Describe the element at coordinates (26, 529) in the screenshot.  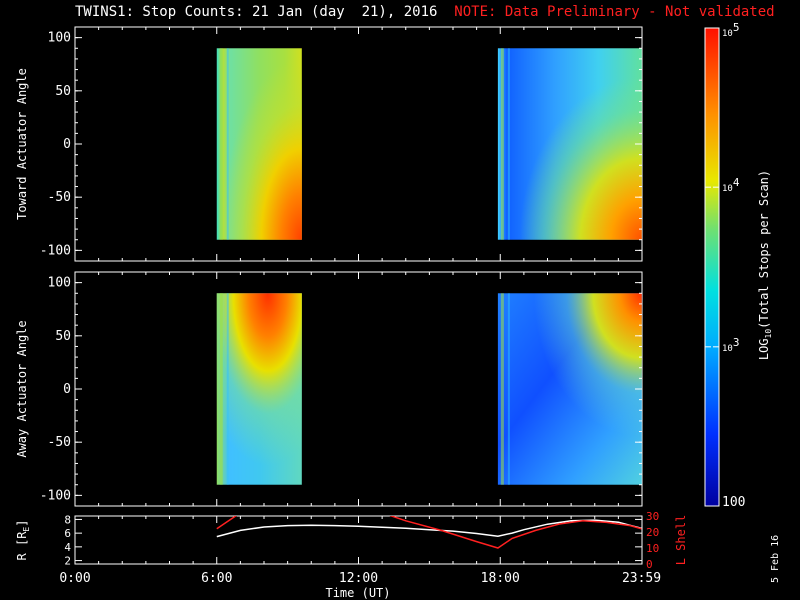
I see `ylabel-orbit-sub: E` at that location.